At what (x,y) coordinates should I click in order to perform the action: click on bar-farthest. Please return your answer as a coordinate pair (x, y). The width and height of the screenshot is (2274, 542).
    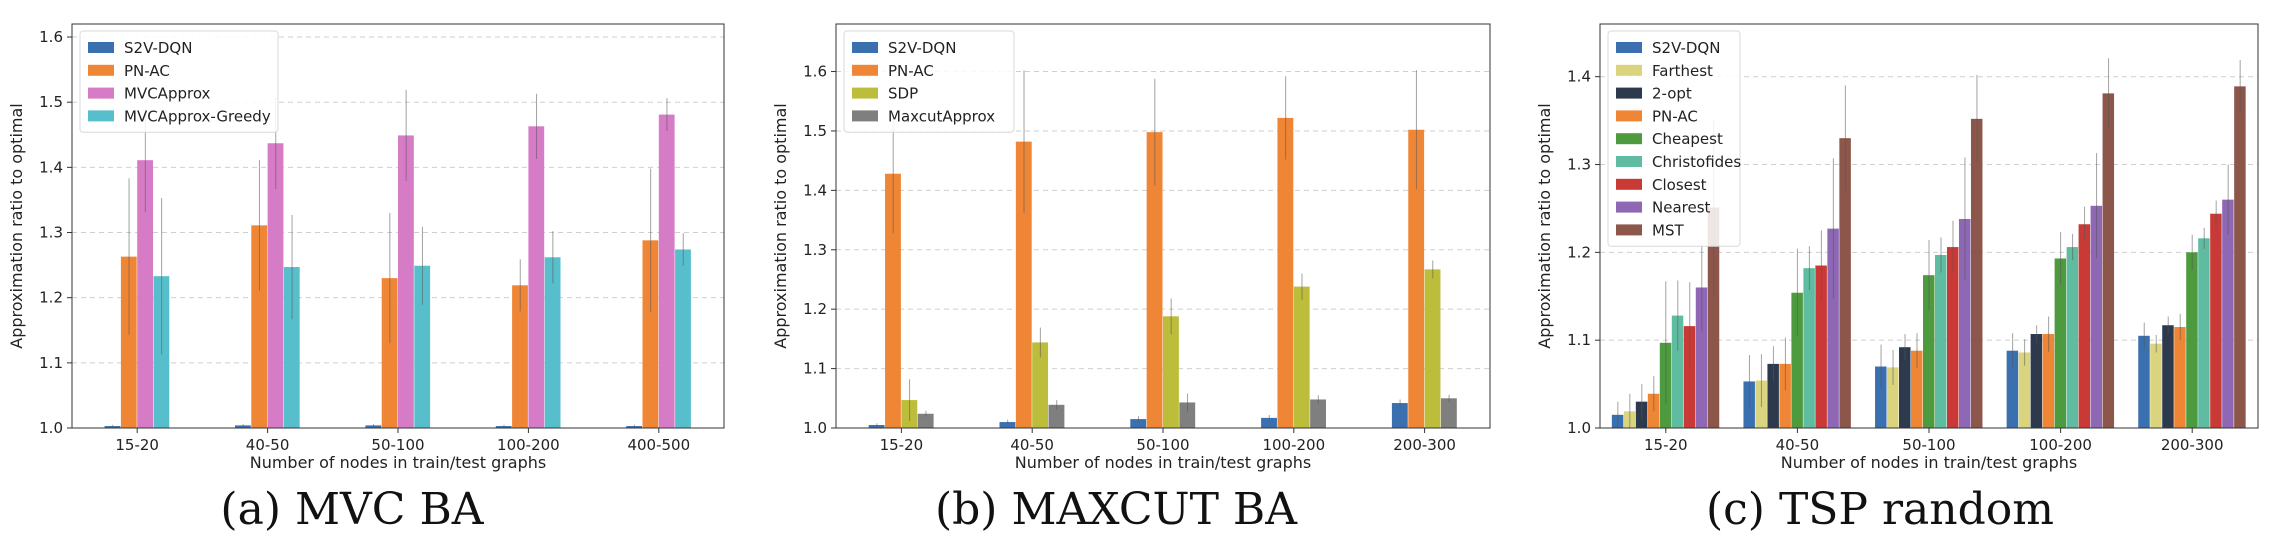
    Looking at the image, I should click on (1893, 397).